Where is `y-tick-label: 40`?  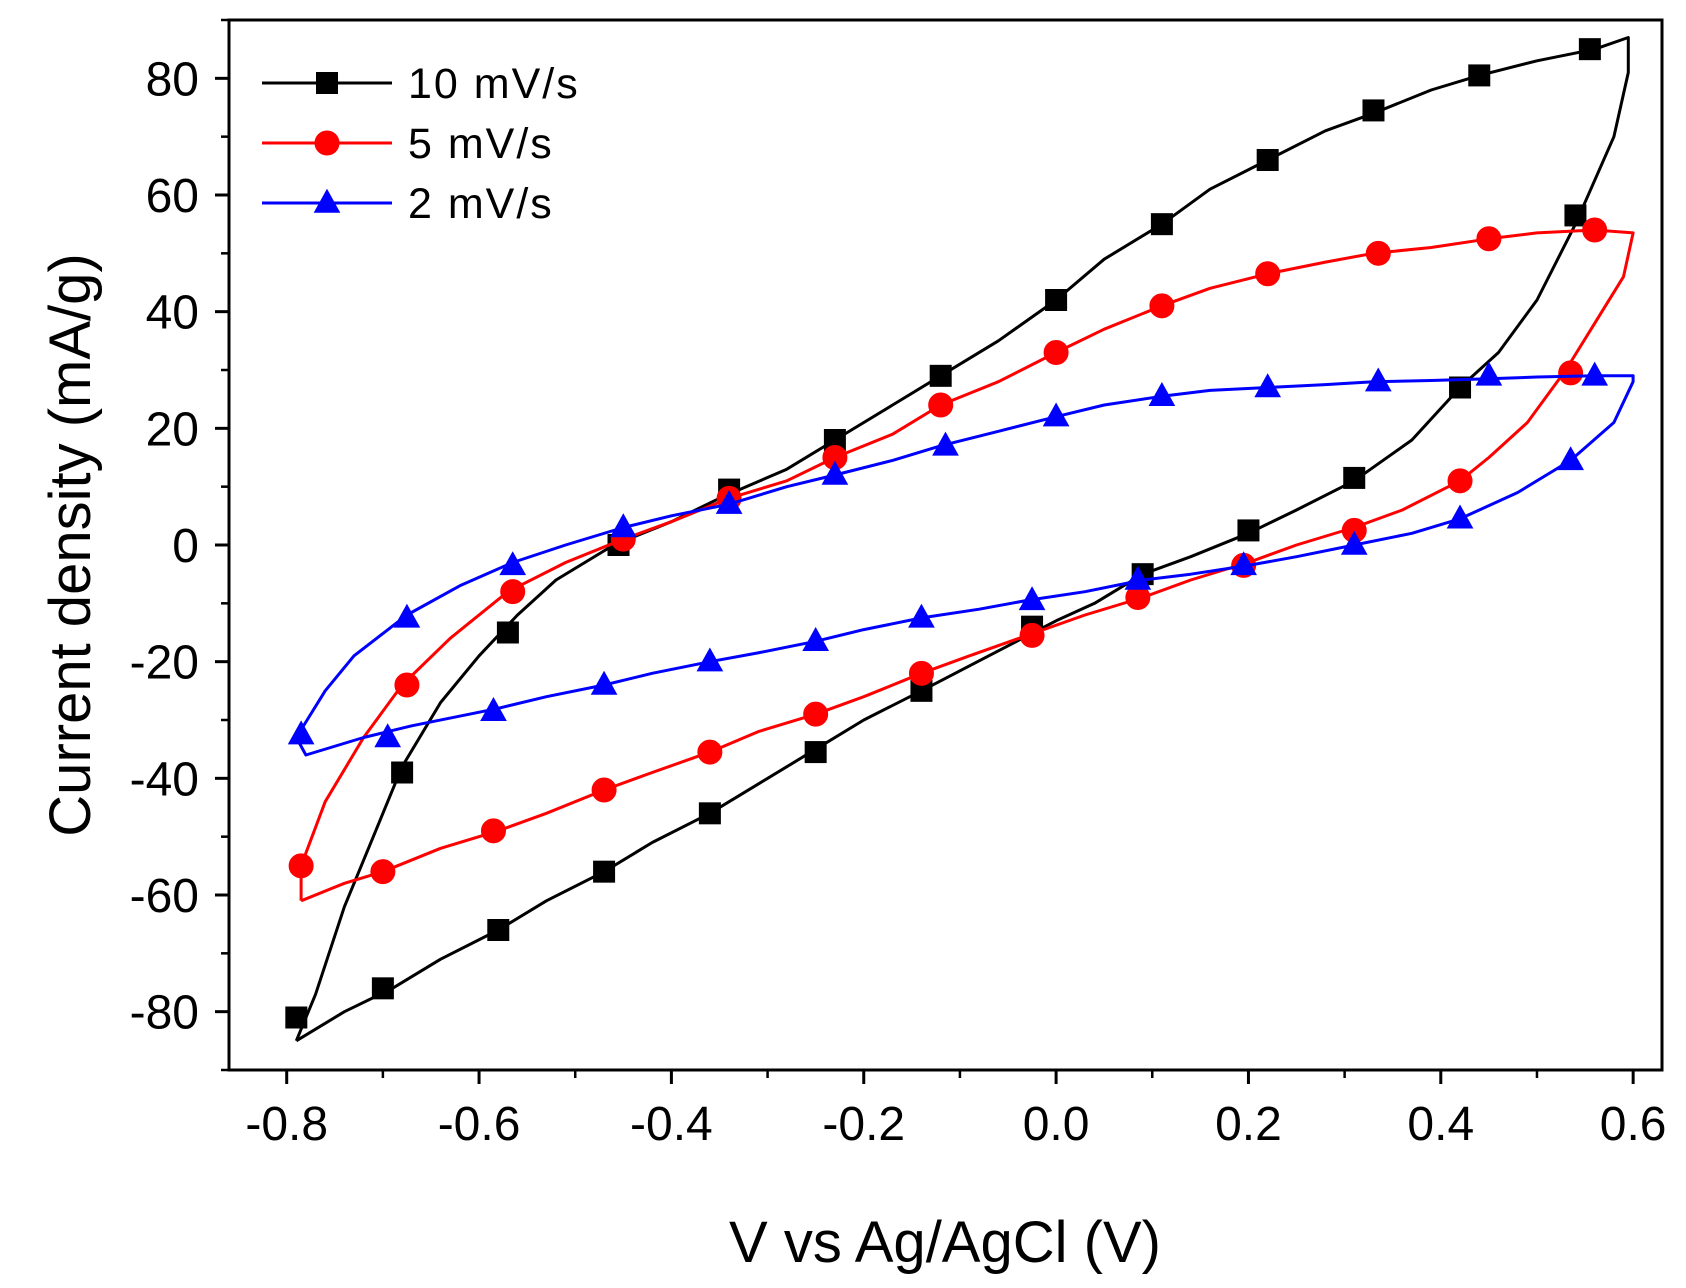
y-tick-label: 40 is located at coordinates (172, 313).